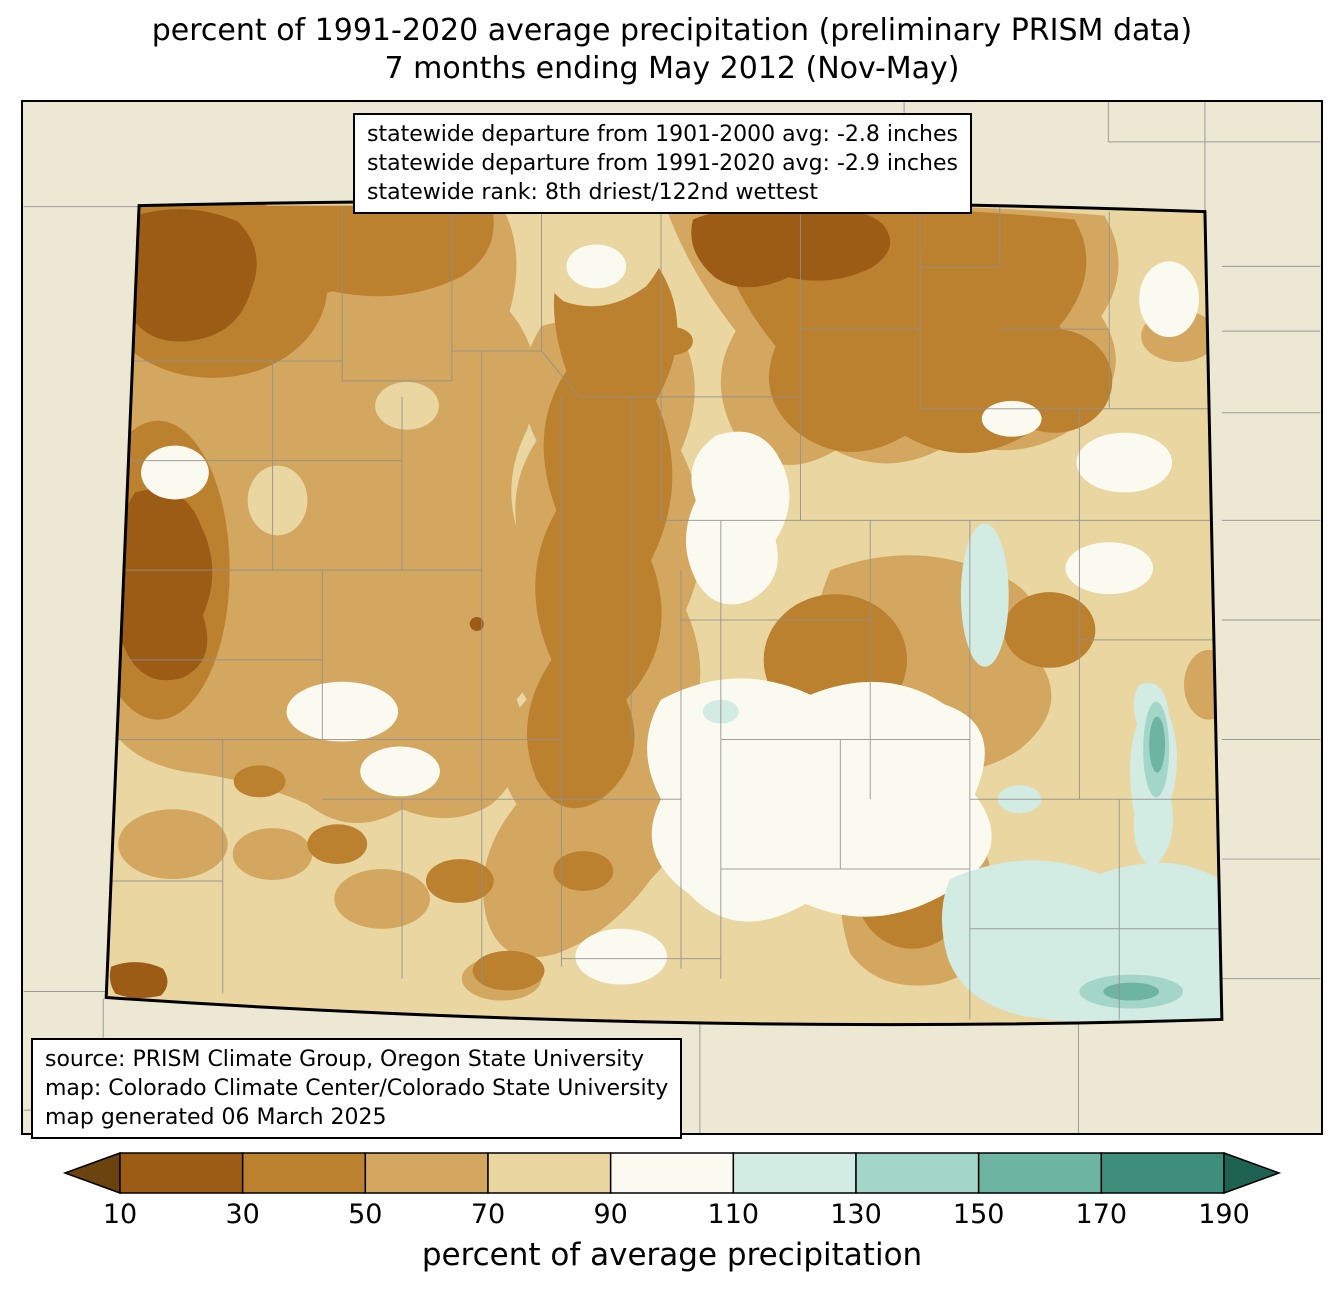 The height and width of the screenshot is (1299, 1344). I want to click on colorbar-over-arrow, so click(1252, 1173).